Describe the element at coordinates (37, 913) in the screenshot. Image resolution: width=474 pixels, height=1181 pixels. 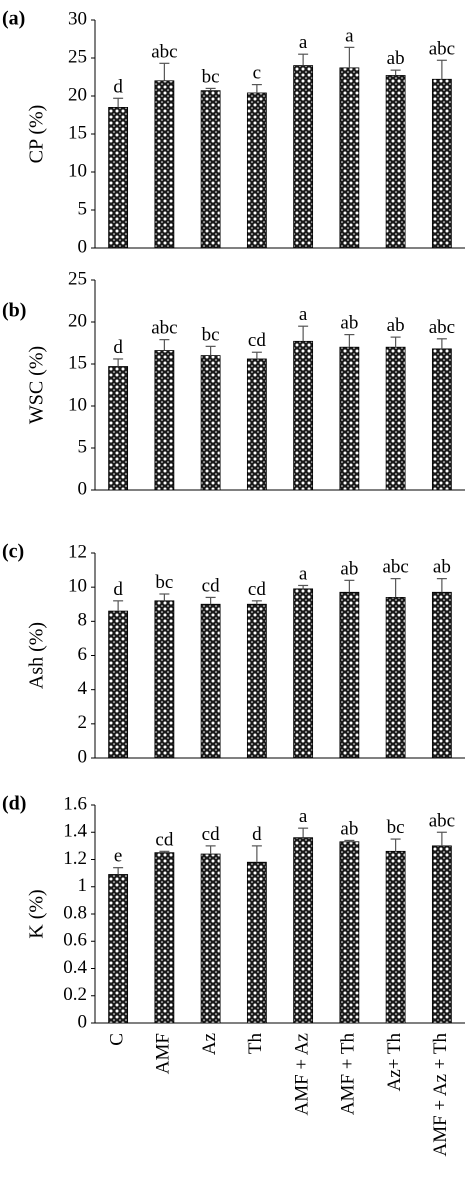
I see `y-axis-label: K (%)` at that location.